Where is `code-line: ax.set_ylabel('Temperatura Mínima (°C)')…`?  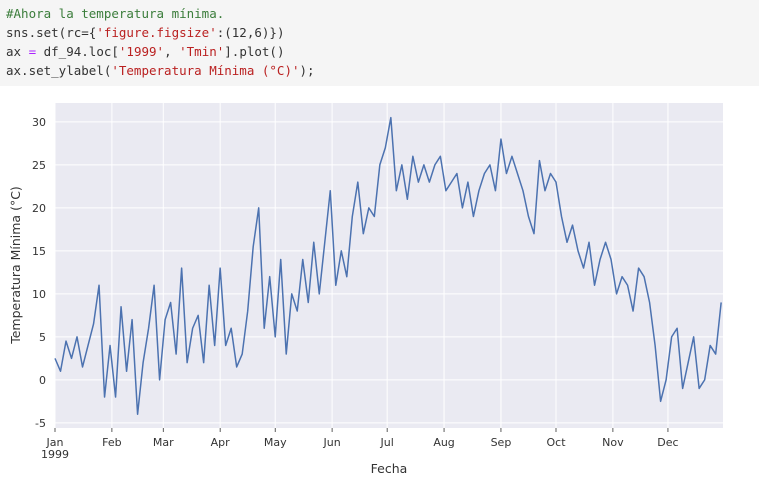
code-line: ax.set_ylabel('Temperatura Mínima (°C)')… is located at coordinates (379, 70).